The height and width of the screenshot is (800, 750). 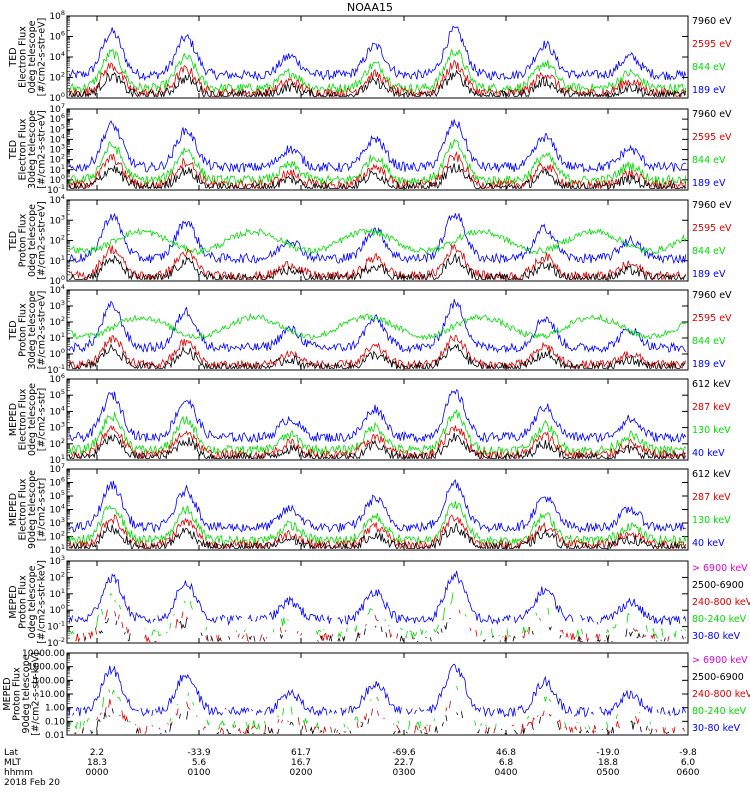 What do you see at coordinates (404, 773) in the screenshot?
I see `x-tick-label-hhmm: 0300` at bounding box center [404, 773].